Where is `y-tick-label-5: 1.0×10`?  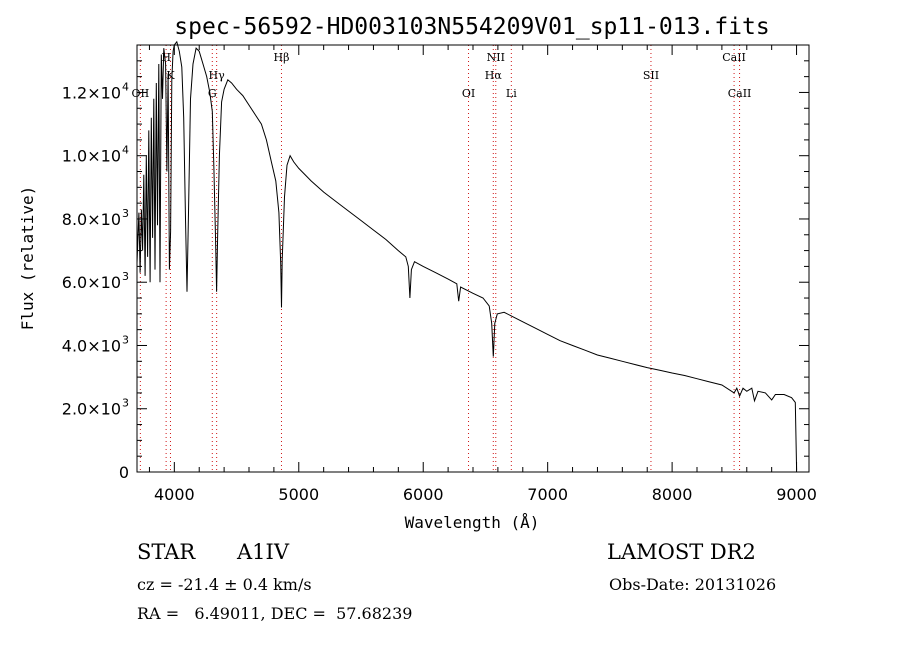
y-tick-label-5: 1.0×10 is located at coordinates (91, 156).